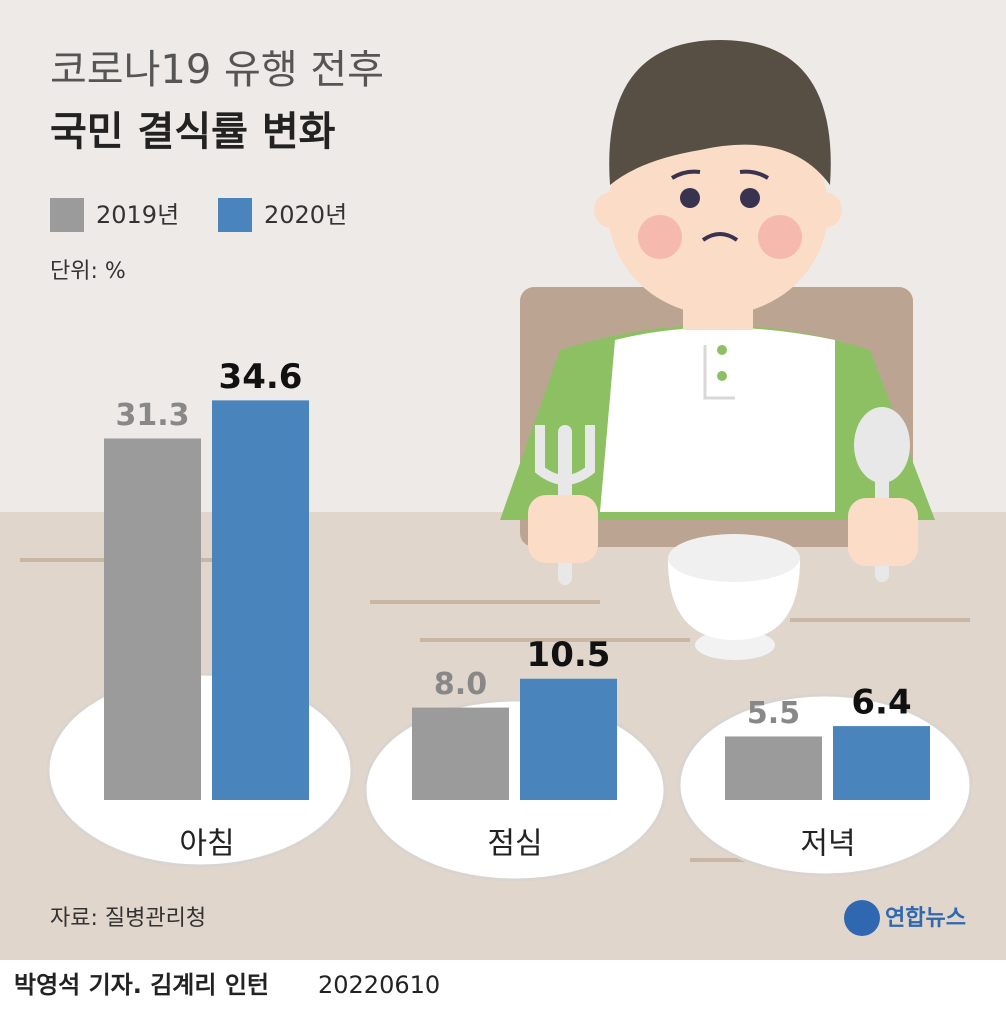 This screenshot has height=1014, width=1006. Describe the element at coordinates (565, 455) in the screenshot. I see `fork-tines` at that location.